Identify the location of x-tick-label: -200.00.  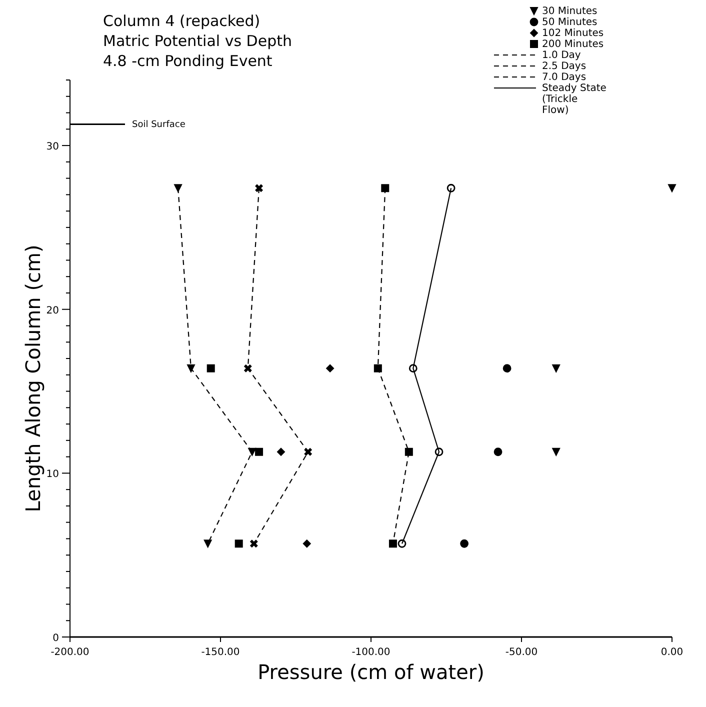
(70, 652).